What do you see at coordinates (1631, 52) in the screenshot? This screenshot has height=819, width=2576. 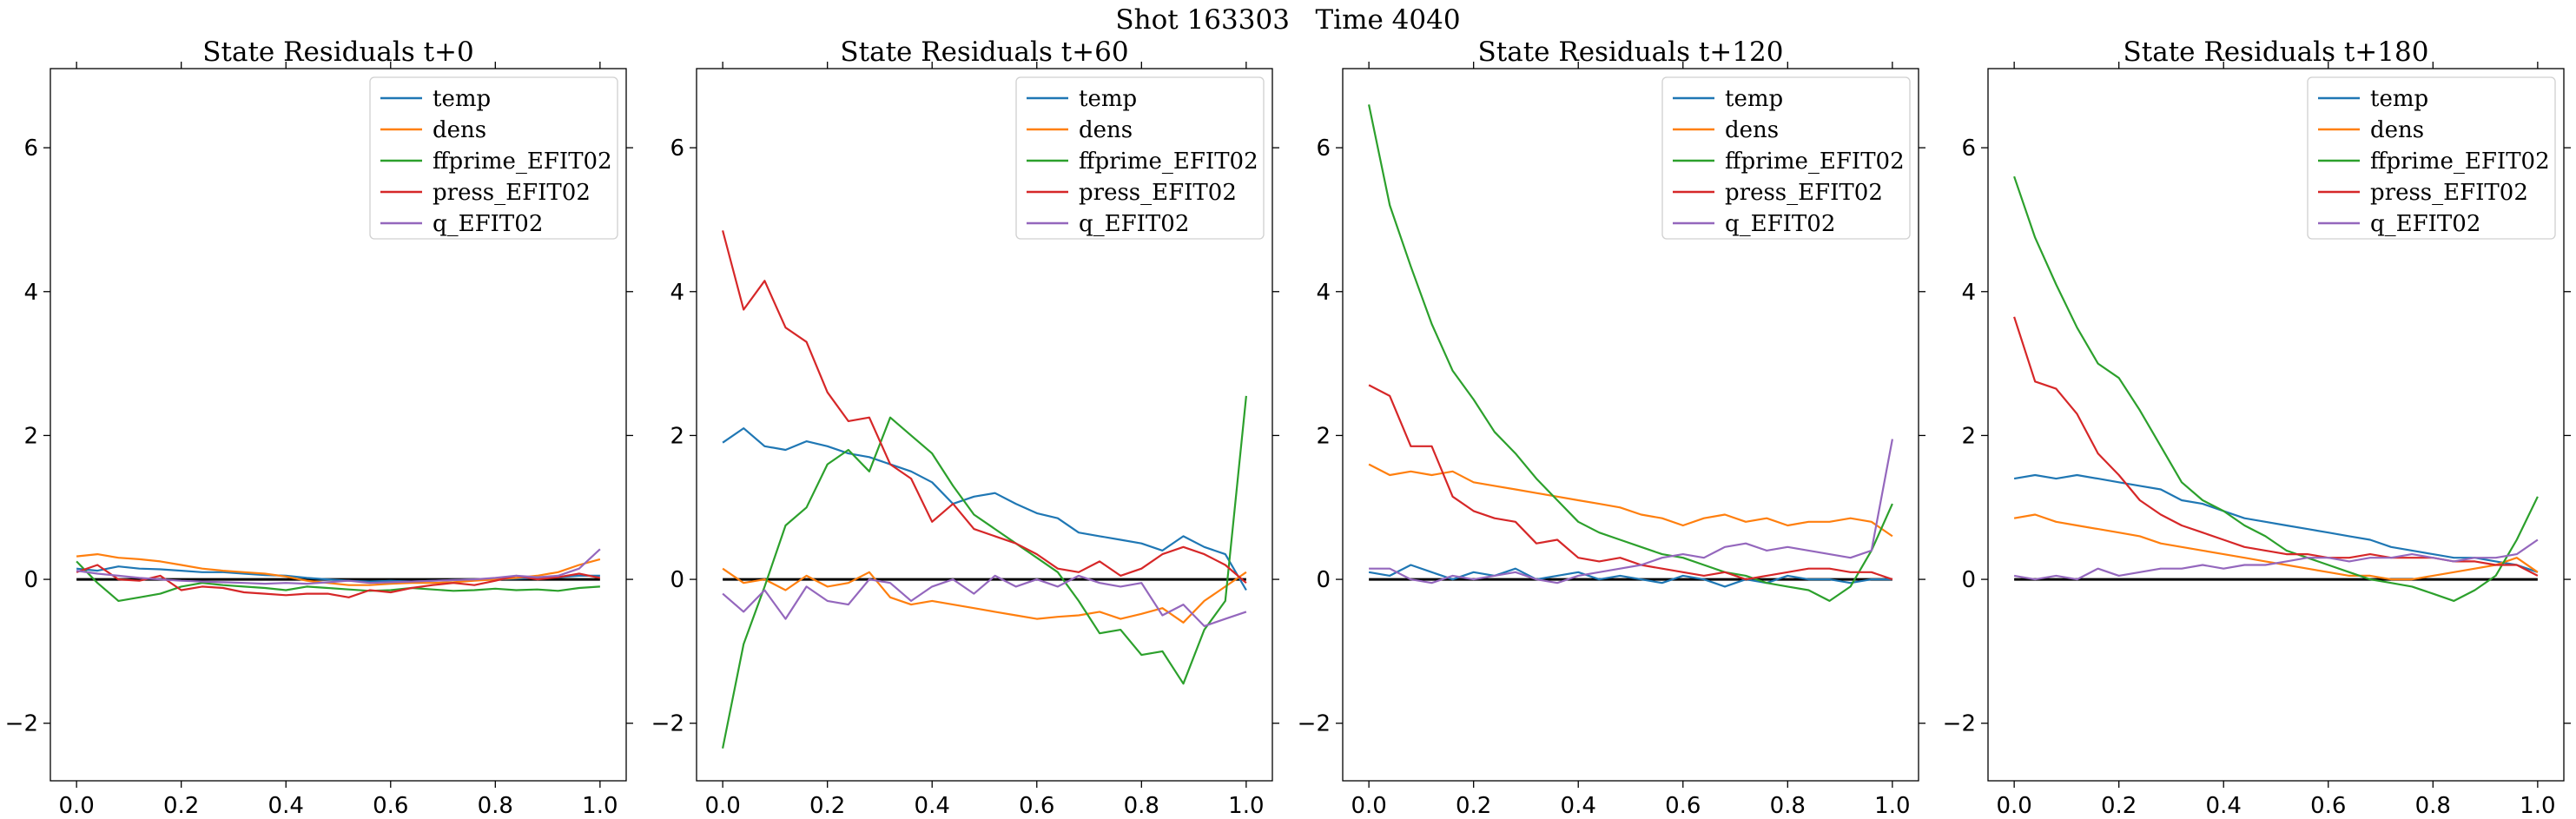 I see `panel-title: State Residuals t+120` at bounding box center [1631, 52].